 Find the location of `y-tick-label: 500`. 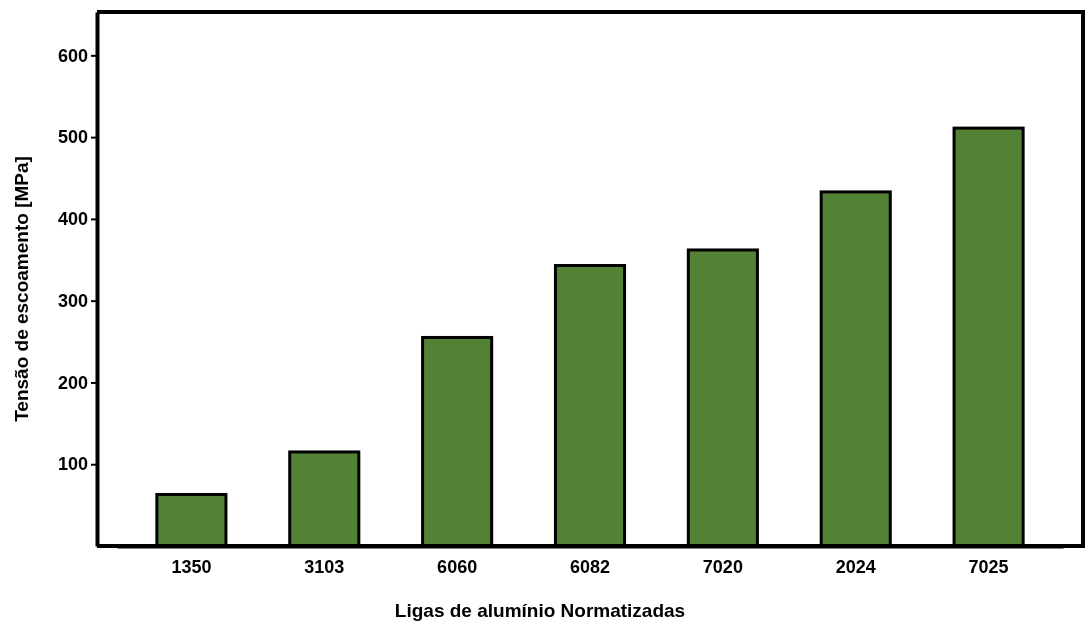

y-tick-label: 500 is located at coordinates (72, 137).